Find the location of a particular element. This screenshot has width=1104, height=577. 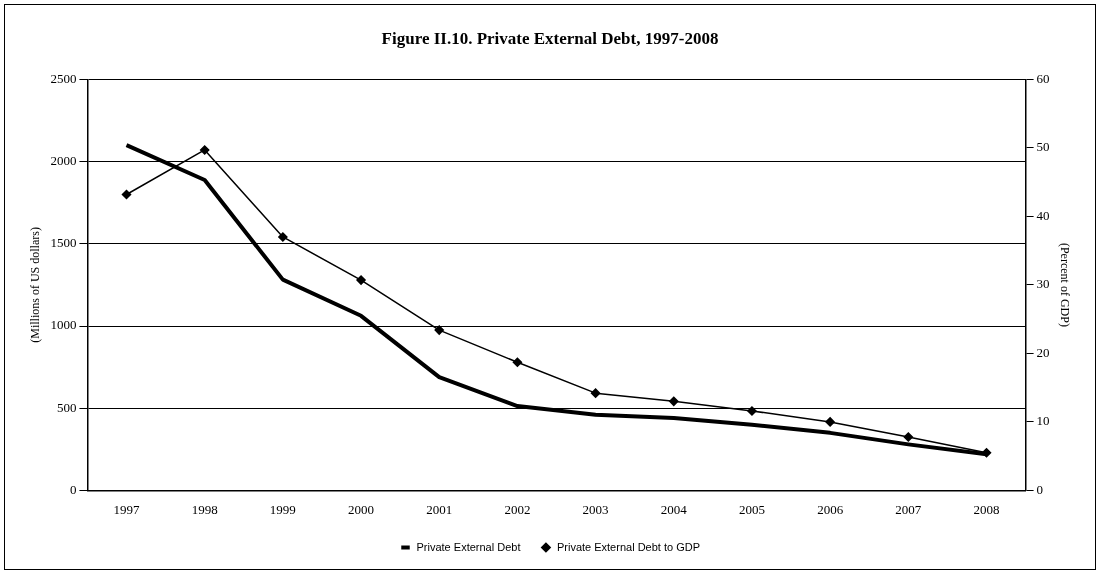

x-tick-label: 2002 is located at coordinates (517, 509).